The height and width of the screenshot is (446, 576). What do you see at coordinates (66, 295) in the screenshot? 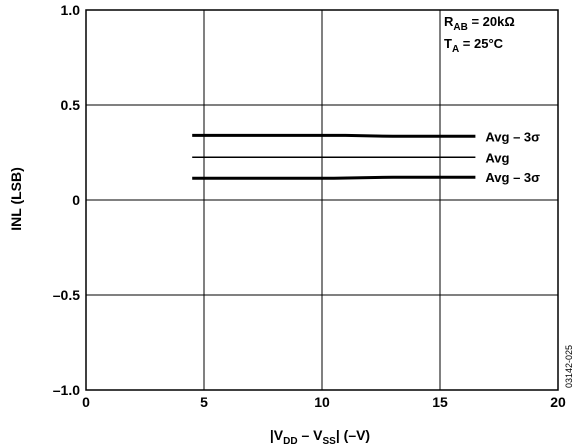
I see `y-tick-label: –0.5` at bounding box center [66, 295].